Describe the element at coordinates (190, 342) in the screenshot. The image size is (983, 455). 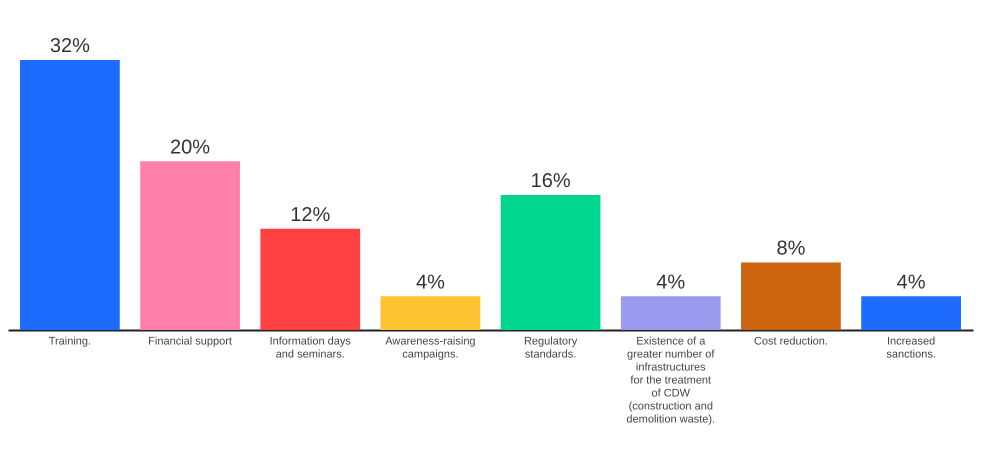
I see `x-tick-label: Financial support` at that location.